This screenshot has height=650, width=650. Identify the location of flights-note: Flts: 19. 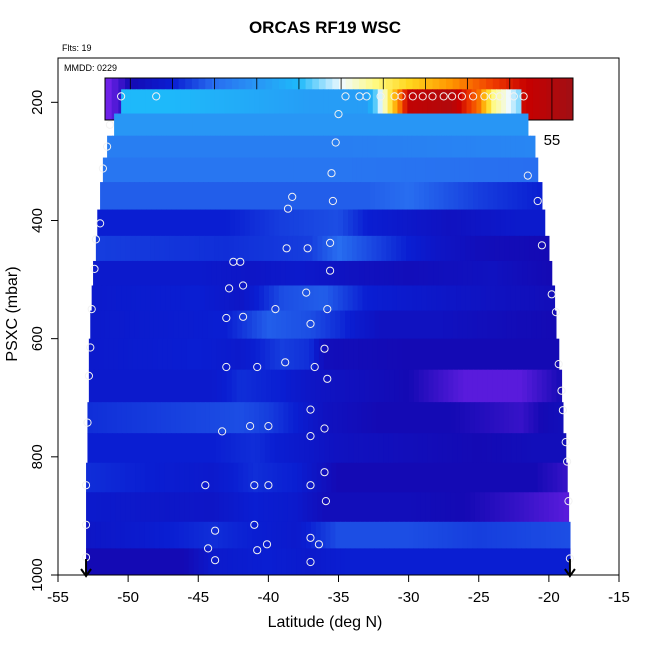
(77, 48).